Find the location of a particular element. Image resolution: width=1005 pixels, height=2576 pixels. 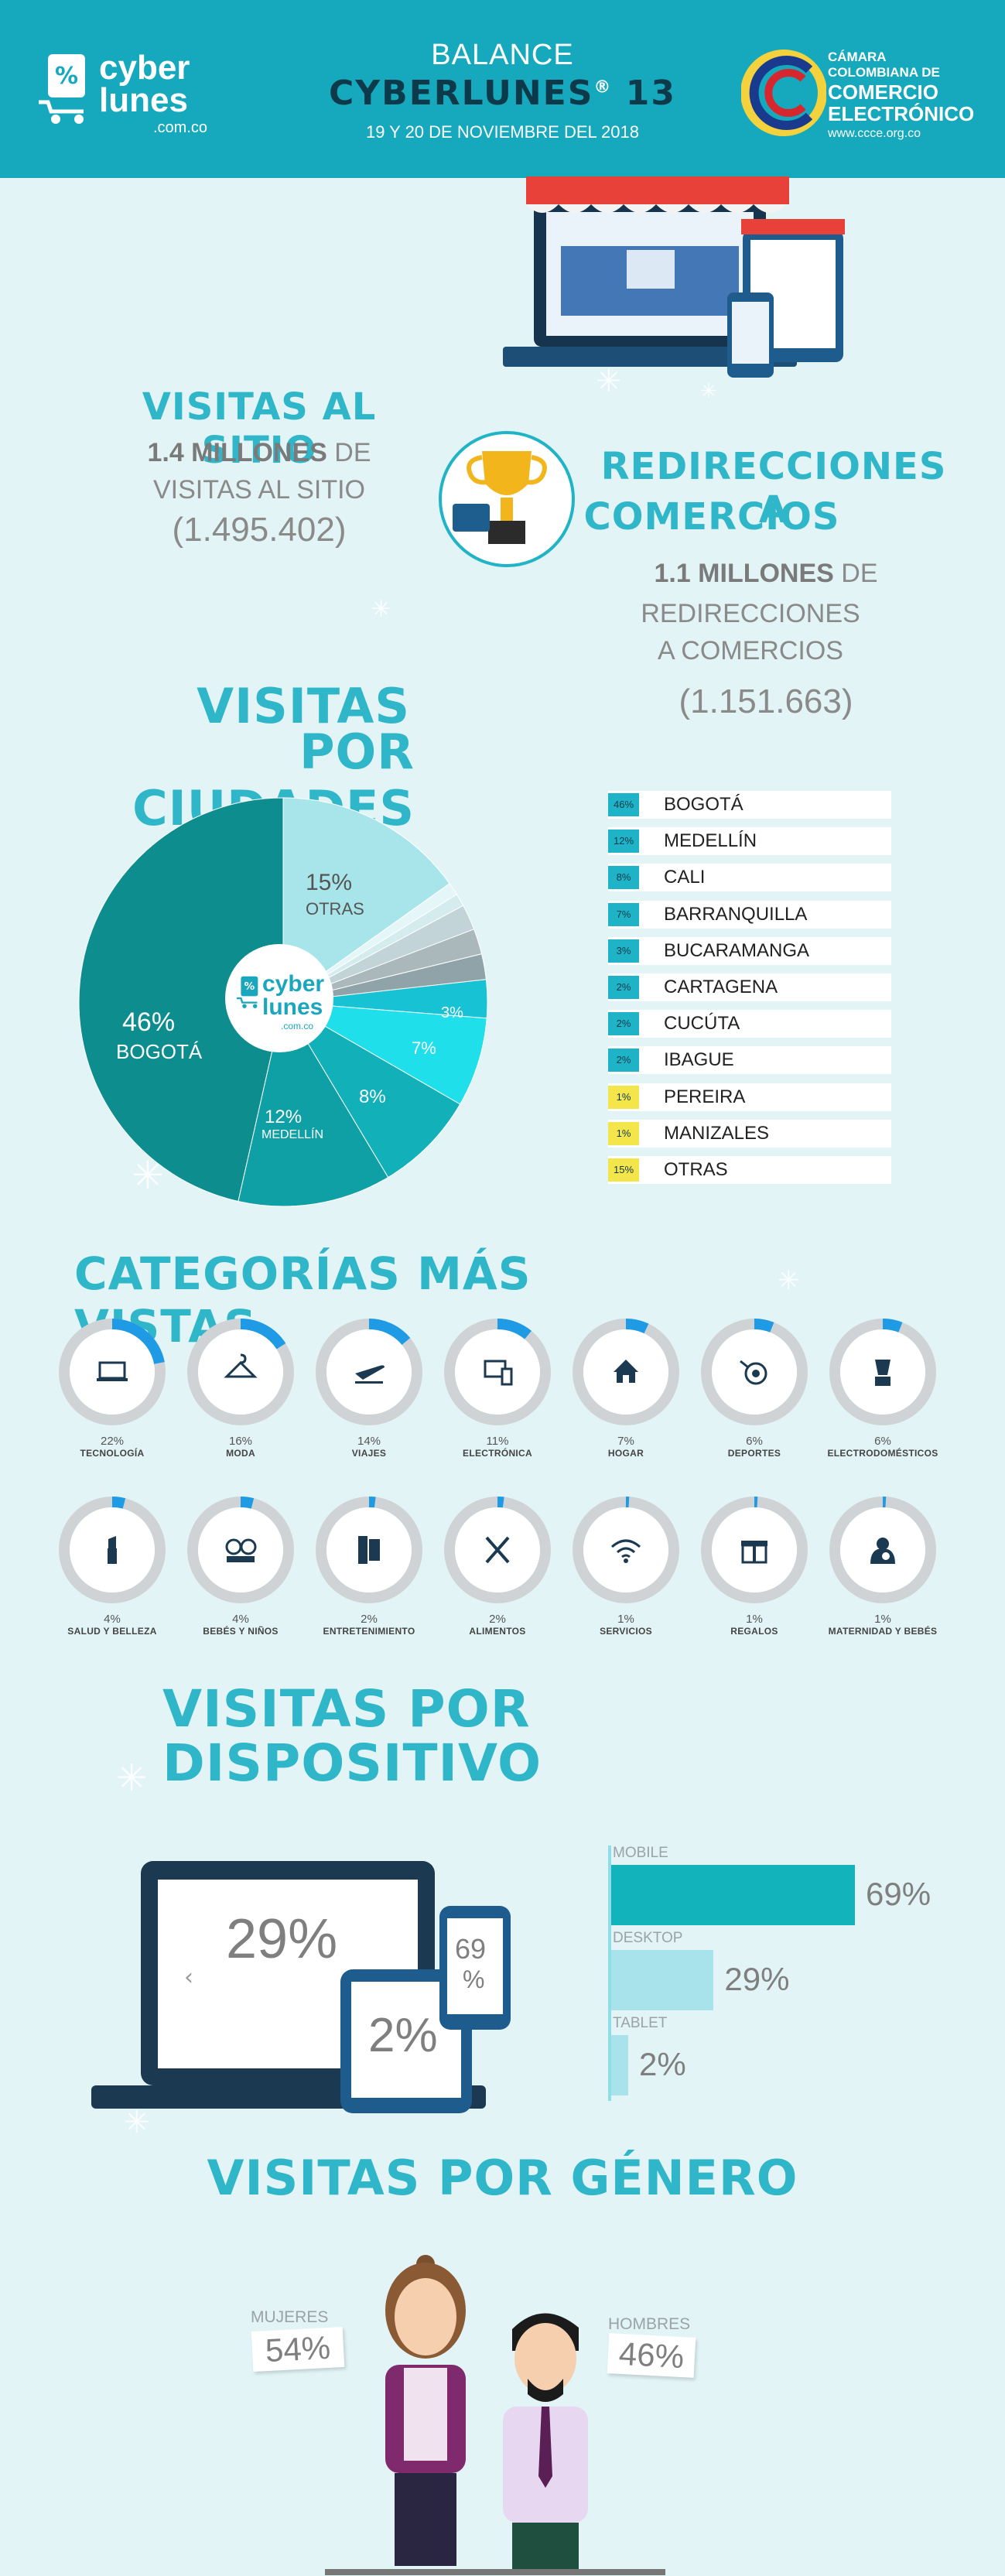

category-label: ELECTRODOMÉSTICOS is located at coordinates (882, 1454).